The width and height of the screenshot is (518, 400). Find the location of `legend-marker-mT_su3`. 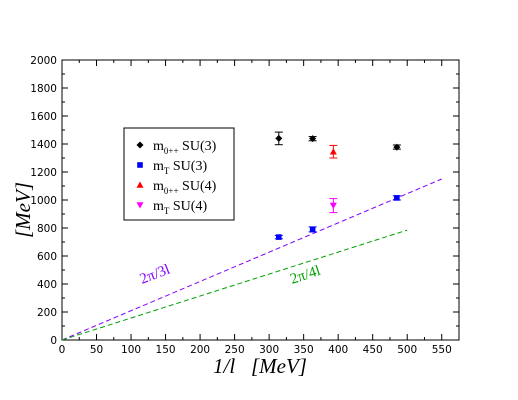

legend-marker-mT_su3 is located at coordinates (140, 165).